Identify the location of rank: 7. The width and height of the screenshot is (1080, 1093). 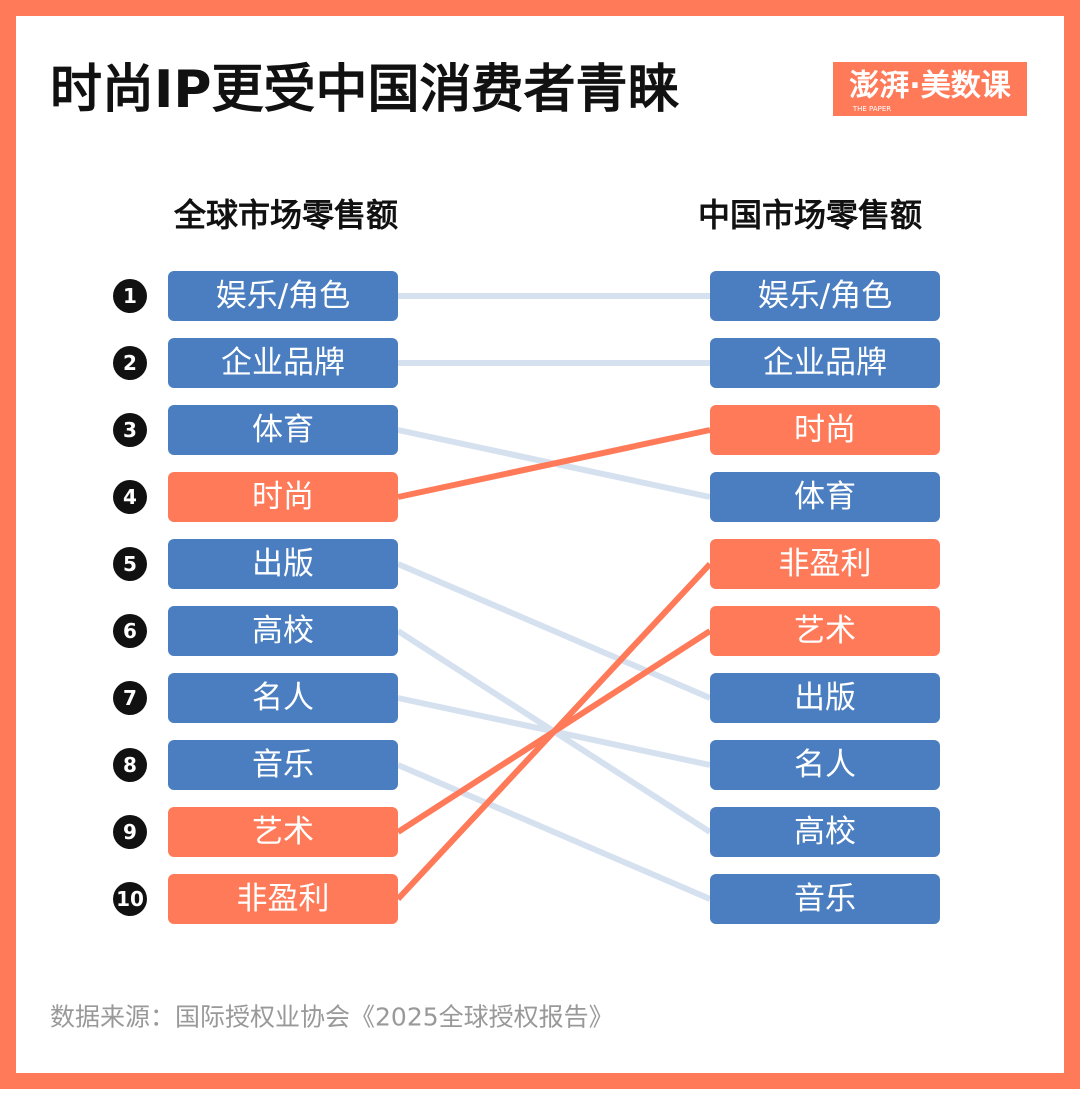
(130, 698).